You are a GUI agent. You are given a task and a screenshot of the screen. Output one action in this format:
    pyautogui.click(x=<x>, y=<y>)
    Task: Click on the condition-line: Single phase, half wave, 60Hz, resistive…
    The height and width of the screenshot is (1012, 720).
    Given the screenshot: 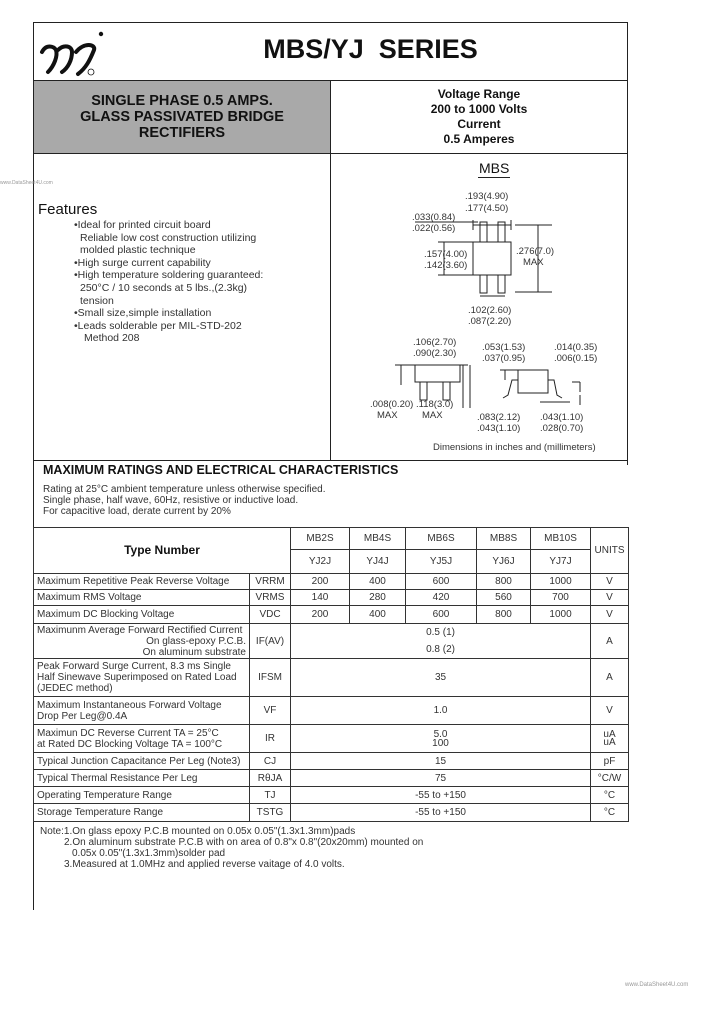 What is the action you would take?
    pyautogui.click(x=171, y=500)
    